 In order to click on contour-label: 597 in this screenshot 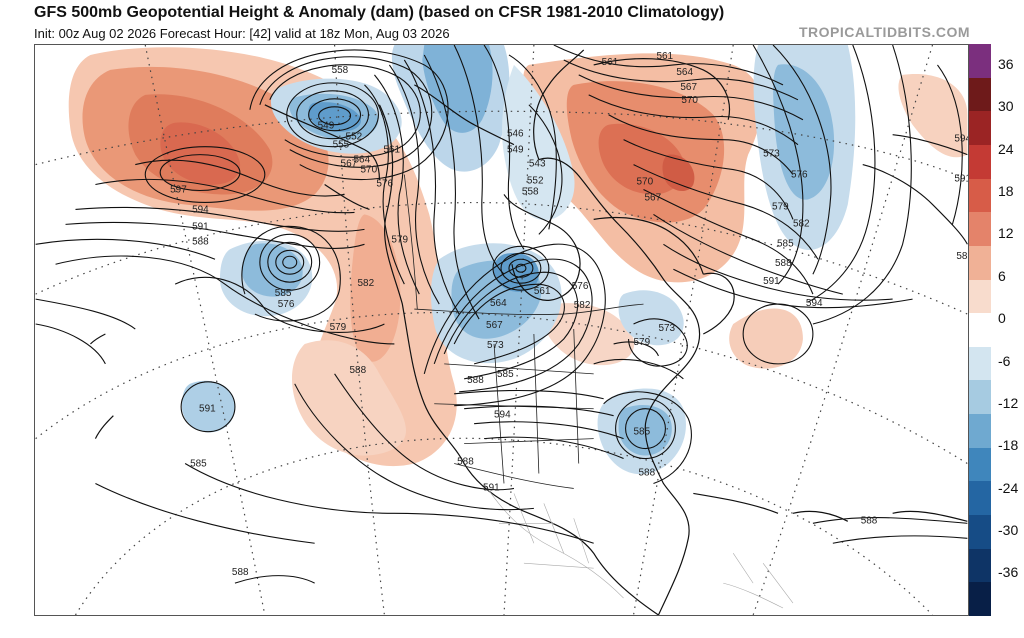, I will do `click(178, 189)`.